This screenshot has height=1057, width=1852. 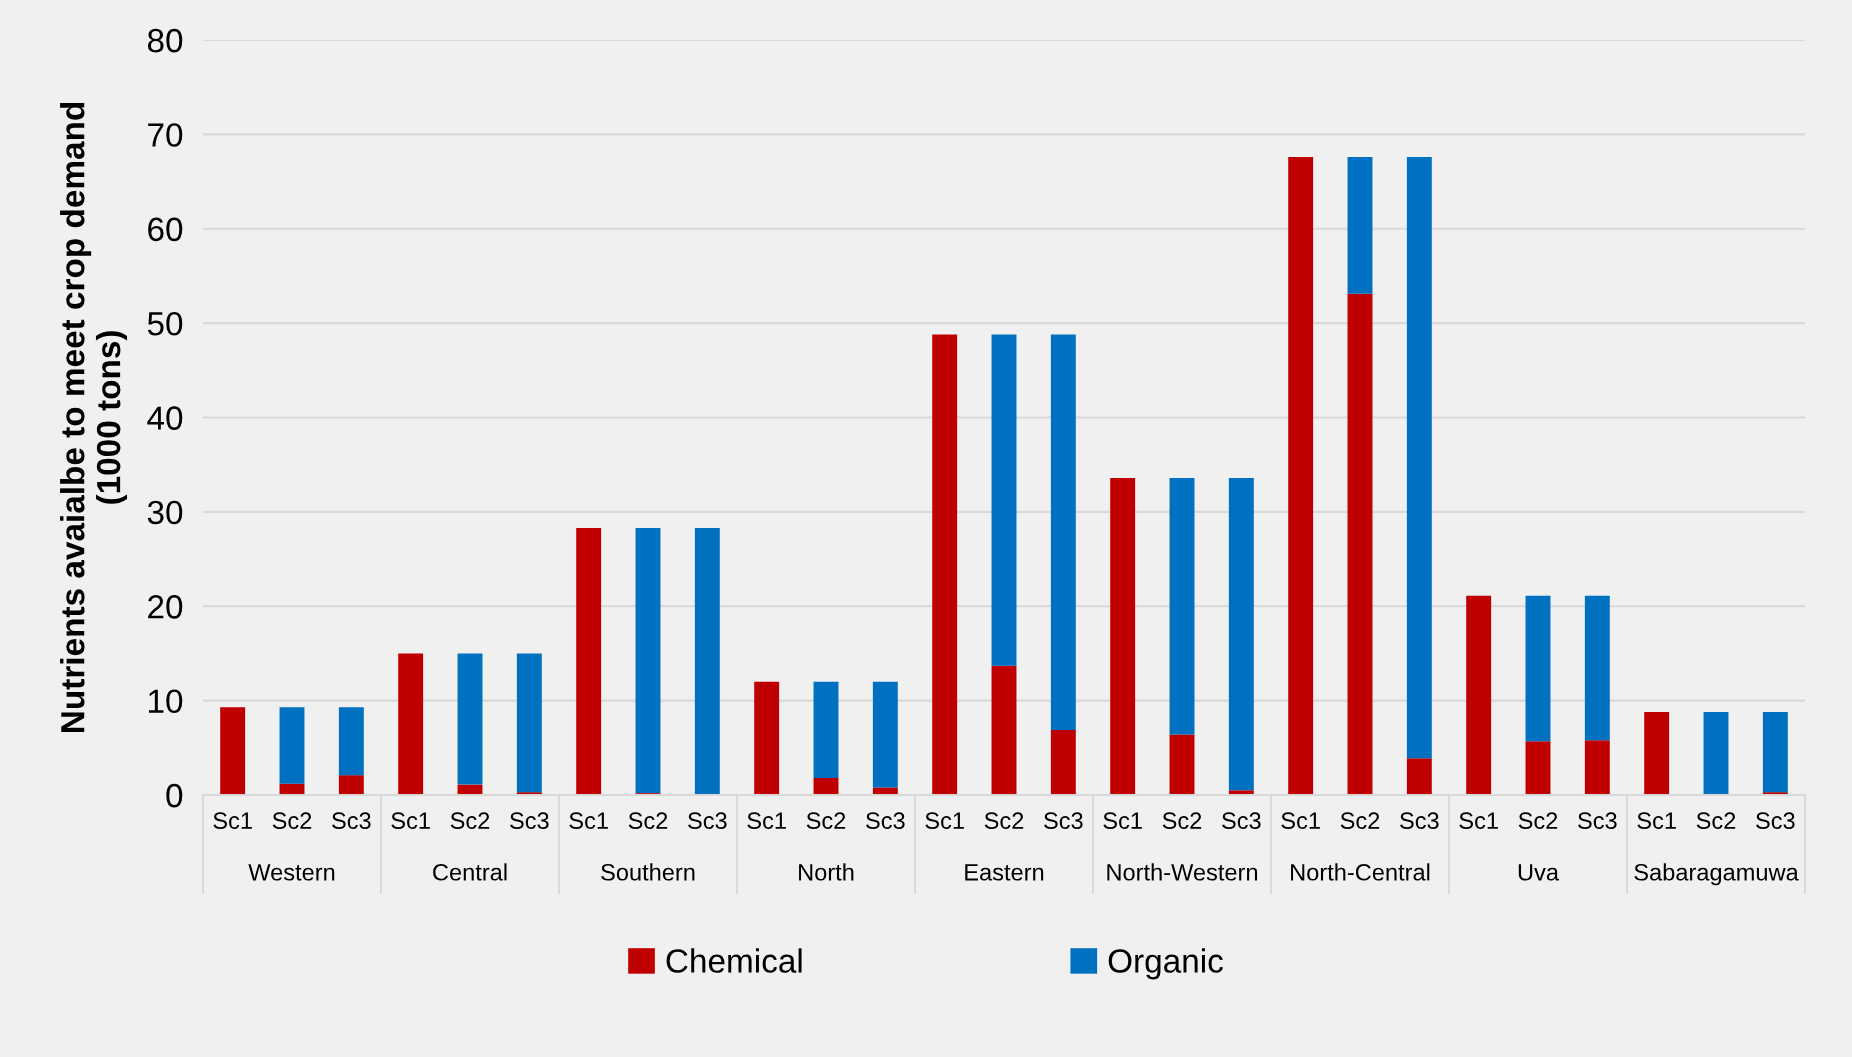 I want to click on y-tick-label: 80, so click(x=165, y=40).